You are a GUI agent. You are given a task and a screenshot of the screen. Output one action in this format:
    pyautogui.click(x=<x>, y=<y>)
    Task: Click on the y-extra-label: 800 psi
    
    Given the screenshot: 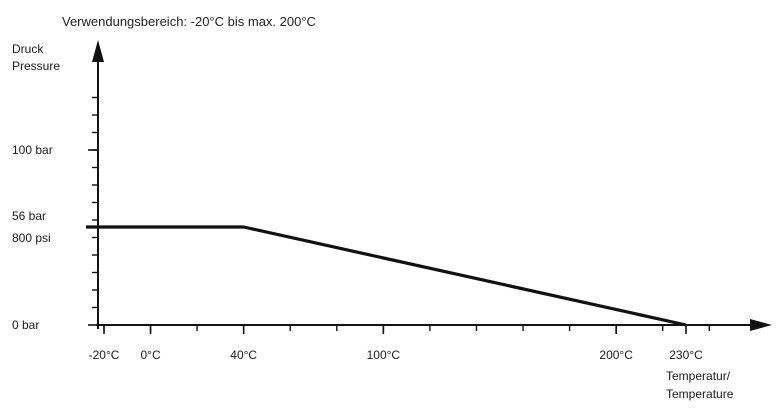 What is the action you would take?
    pyautogui.click(x=31, y=238)
    